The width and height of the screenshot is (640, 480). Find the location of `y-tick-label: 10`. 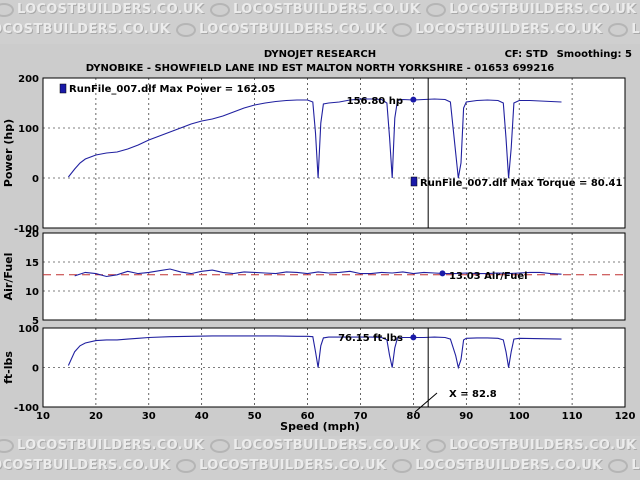

y-tick-label: 10 is located at coordinates (32, 292).